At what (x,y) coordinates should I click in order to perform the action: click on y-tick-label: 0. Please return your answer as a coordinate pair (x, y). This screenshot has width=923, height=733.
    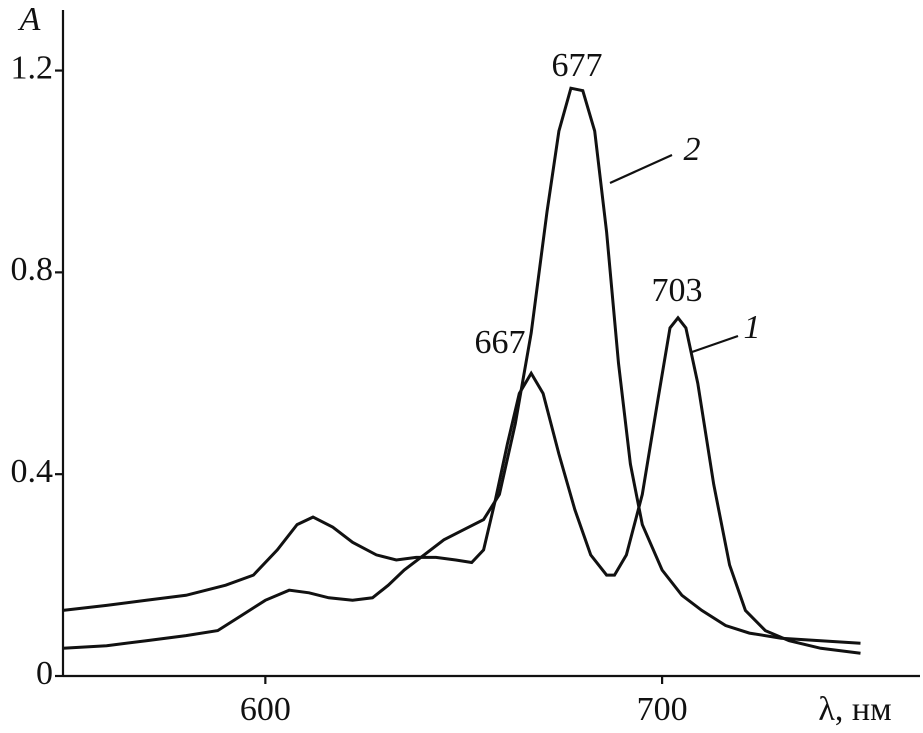
    Looking at the image, I should click on (44, 673).